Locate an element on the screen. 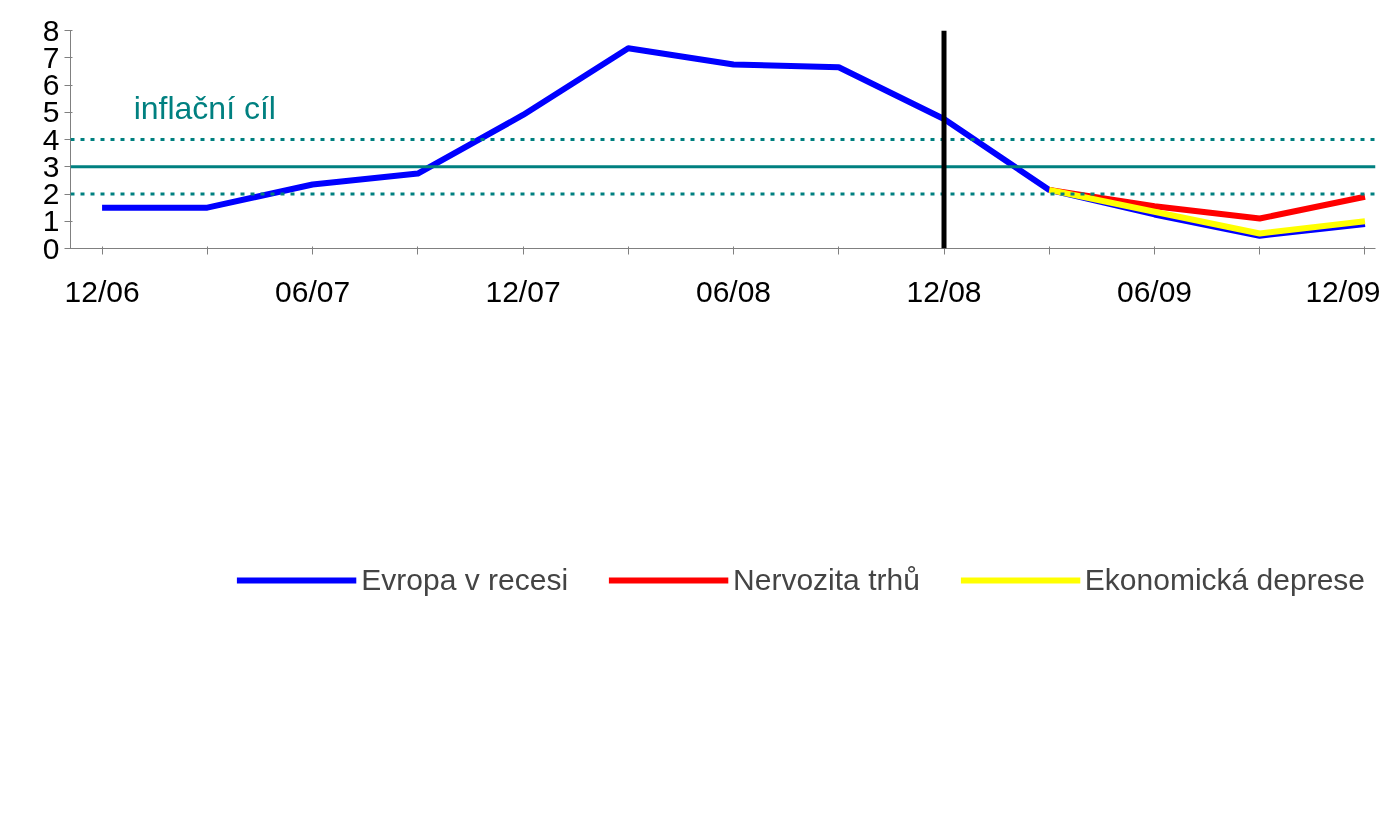 The image size is (1396, 838). x-tick-label: 12/08 is located at coordinates (944, 291).